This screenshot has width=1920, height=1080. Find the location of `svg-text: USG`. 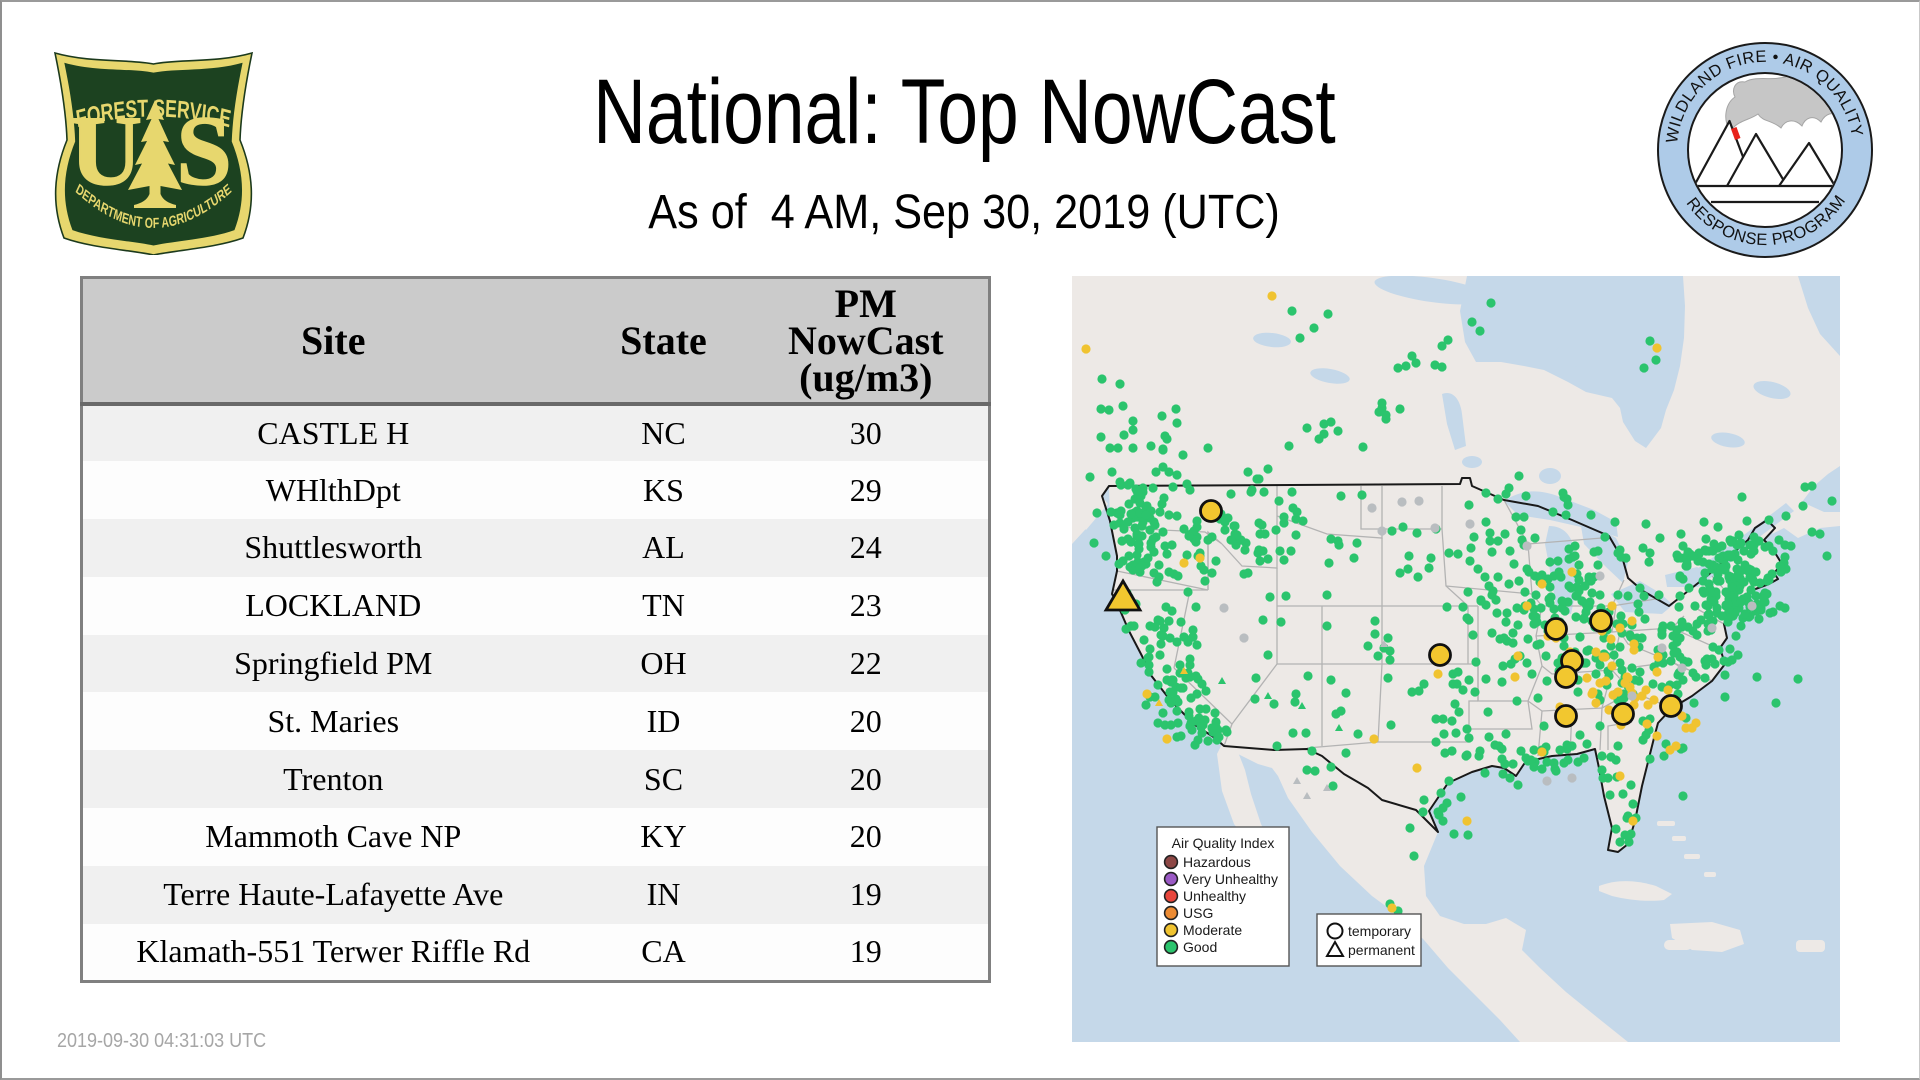

svg-text: USG is located at coordinates (1198, 913).